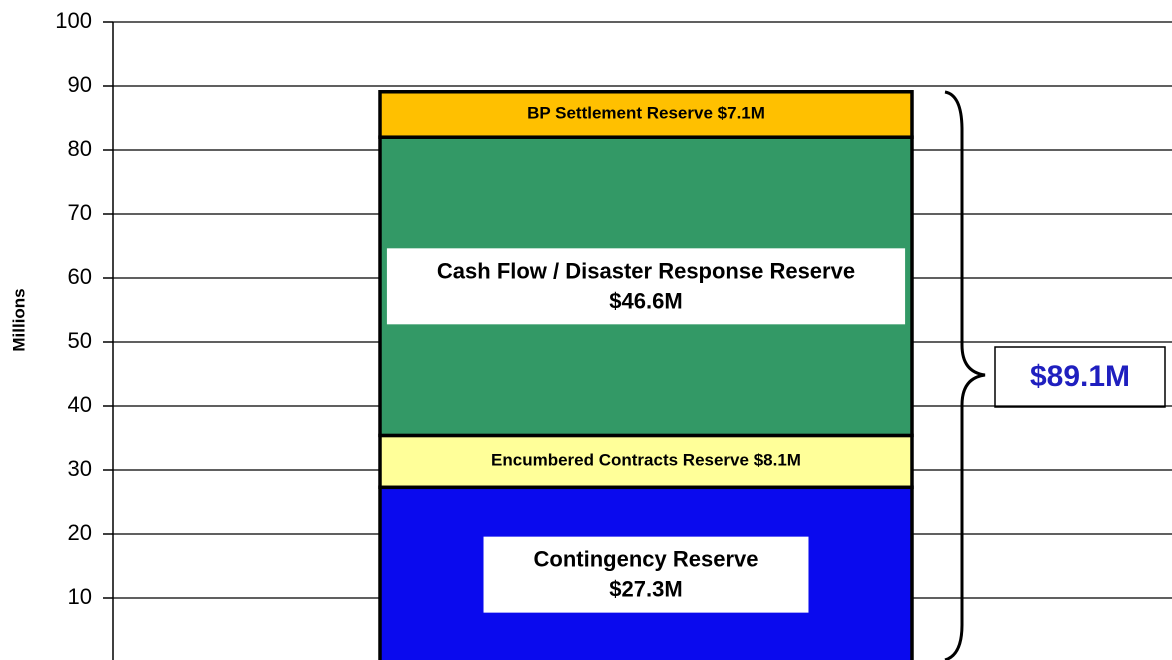 The height and width of the screenshot is (660, 1172). Describe the element at coordinates (80, 532) in the screenshot. I see `y-tick-label: 20` at that location.